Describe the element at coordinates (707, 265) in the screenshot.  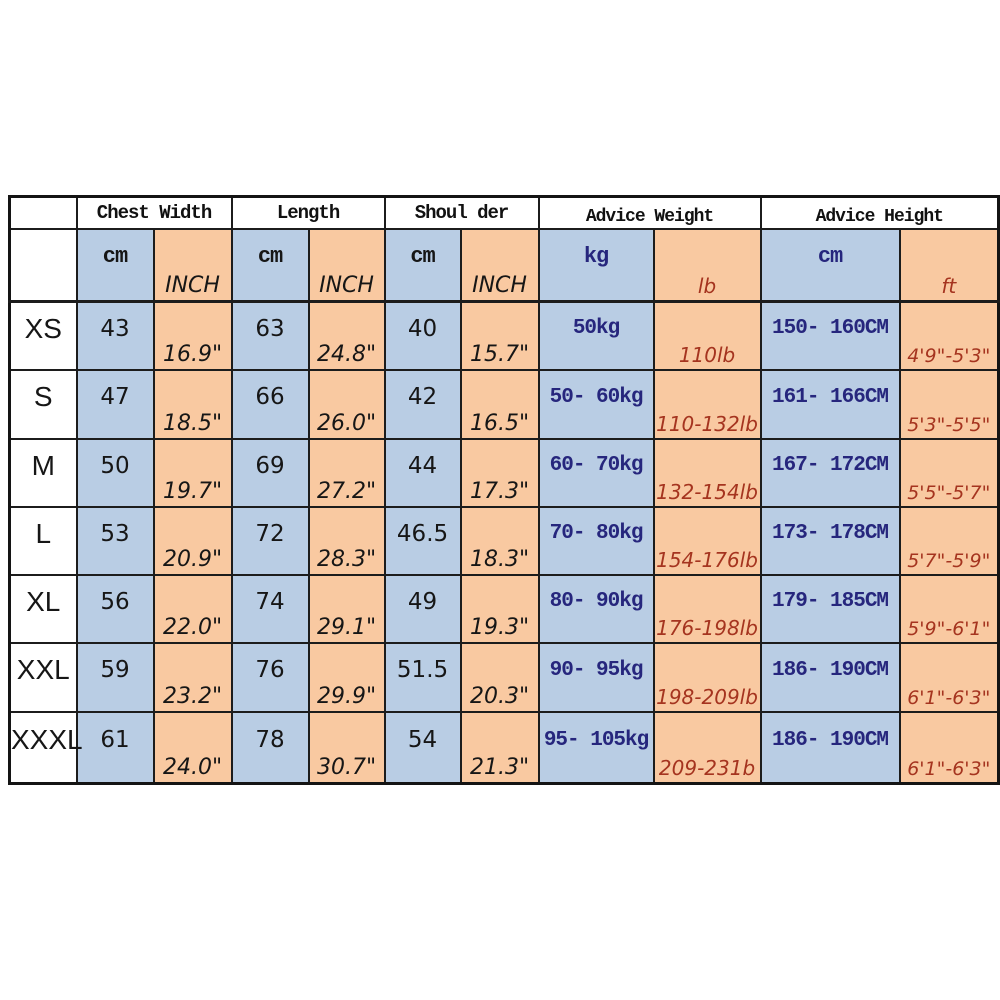
I see `unit-weight-lb: lb` at that location.